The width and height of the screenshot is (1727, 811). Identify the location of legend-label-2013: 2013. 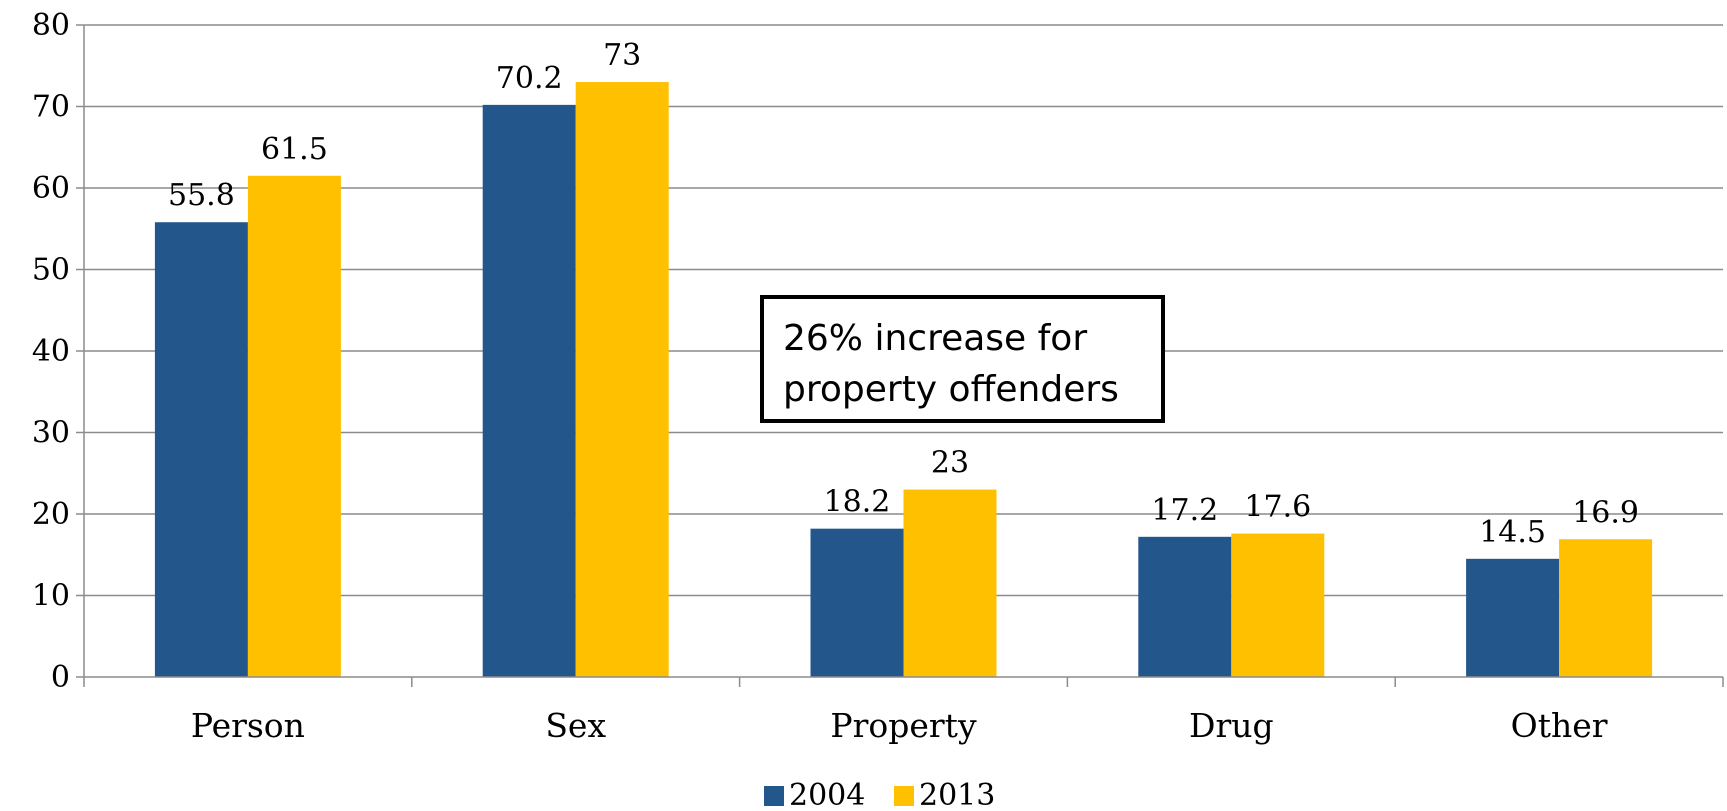
(957, 794).